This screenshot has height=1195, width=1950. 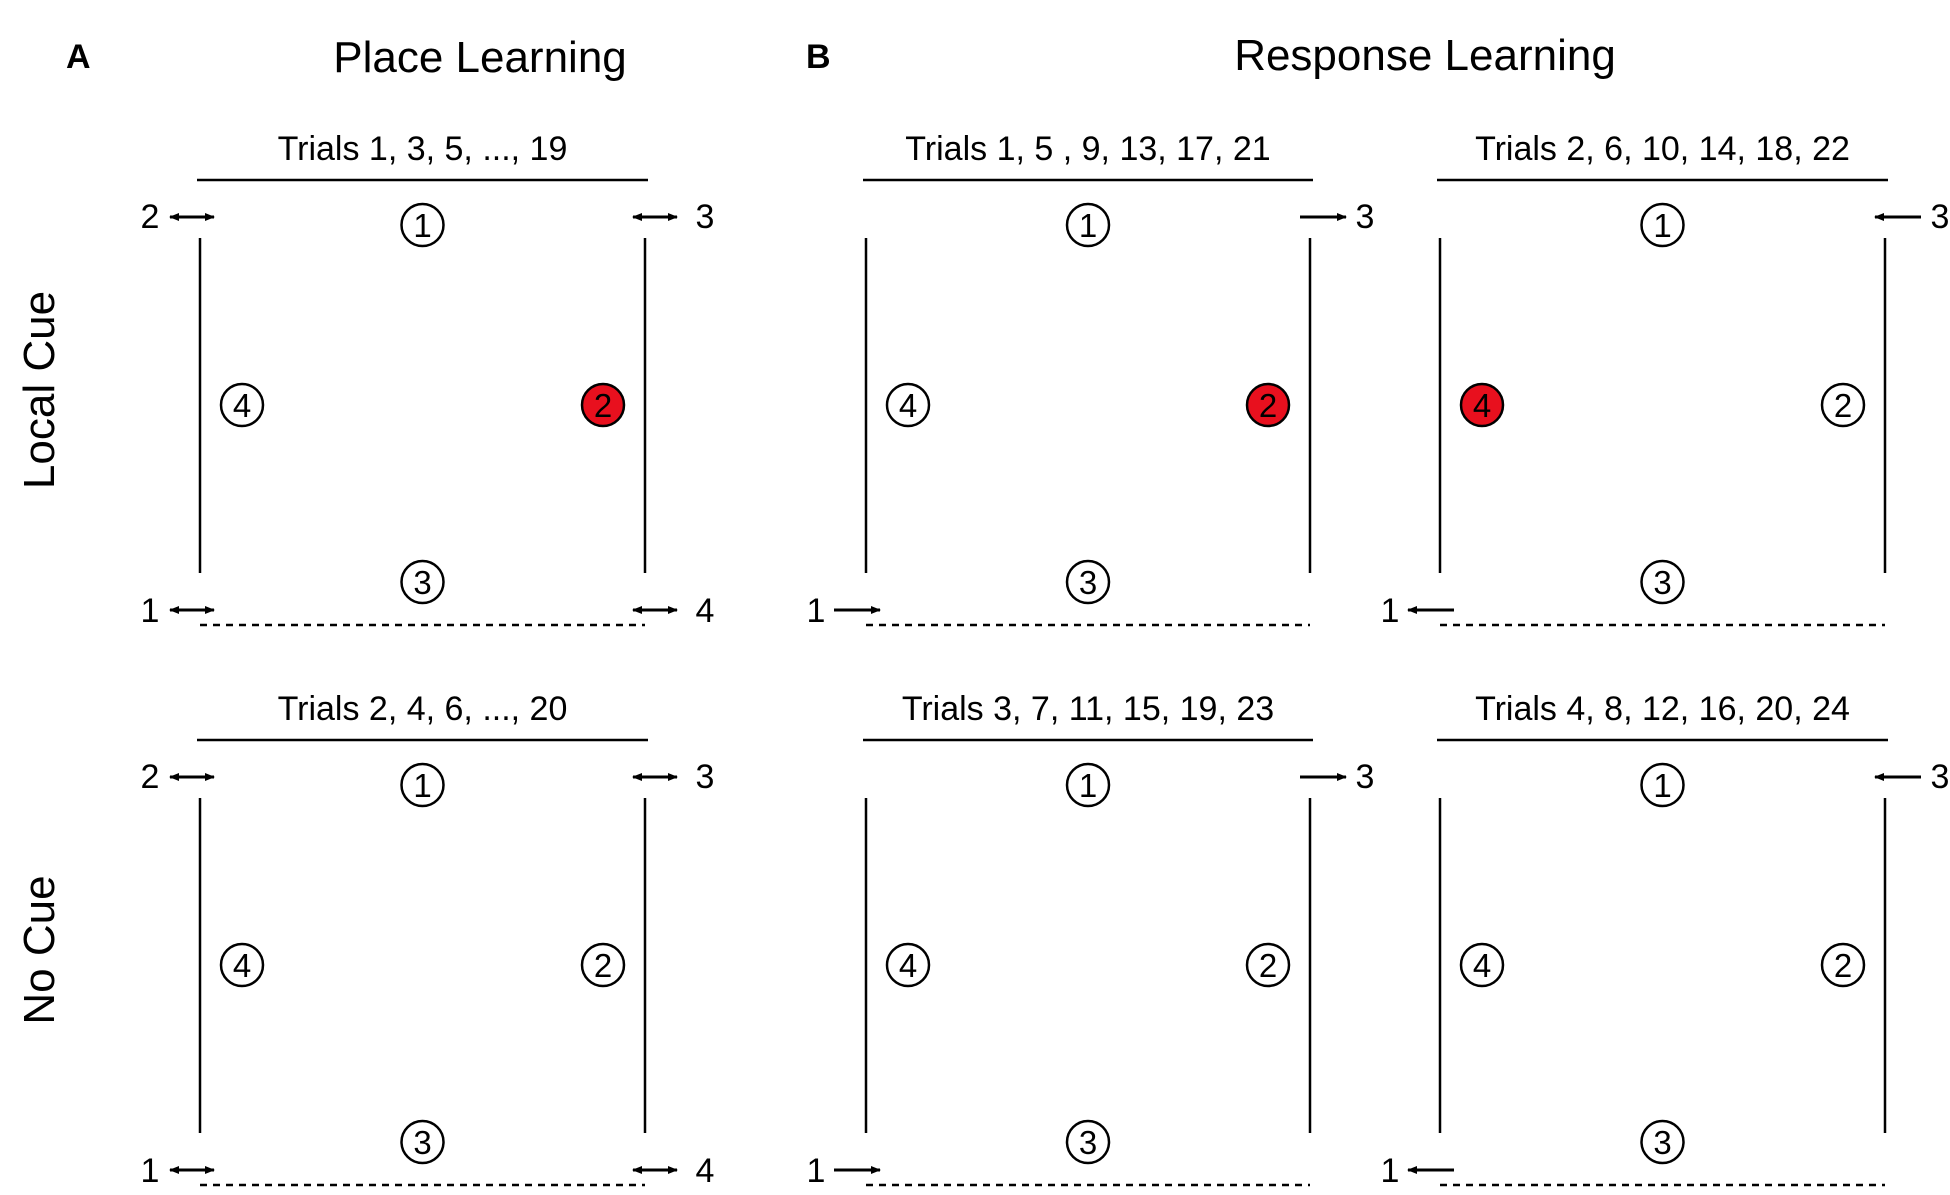 I want to click on maze-title: Trials 2, 6, 10, 14, 18, 22, so click(x=1662, y=149).